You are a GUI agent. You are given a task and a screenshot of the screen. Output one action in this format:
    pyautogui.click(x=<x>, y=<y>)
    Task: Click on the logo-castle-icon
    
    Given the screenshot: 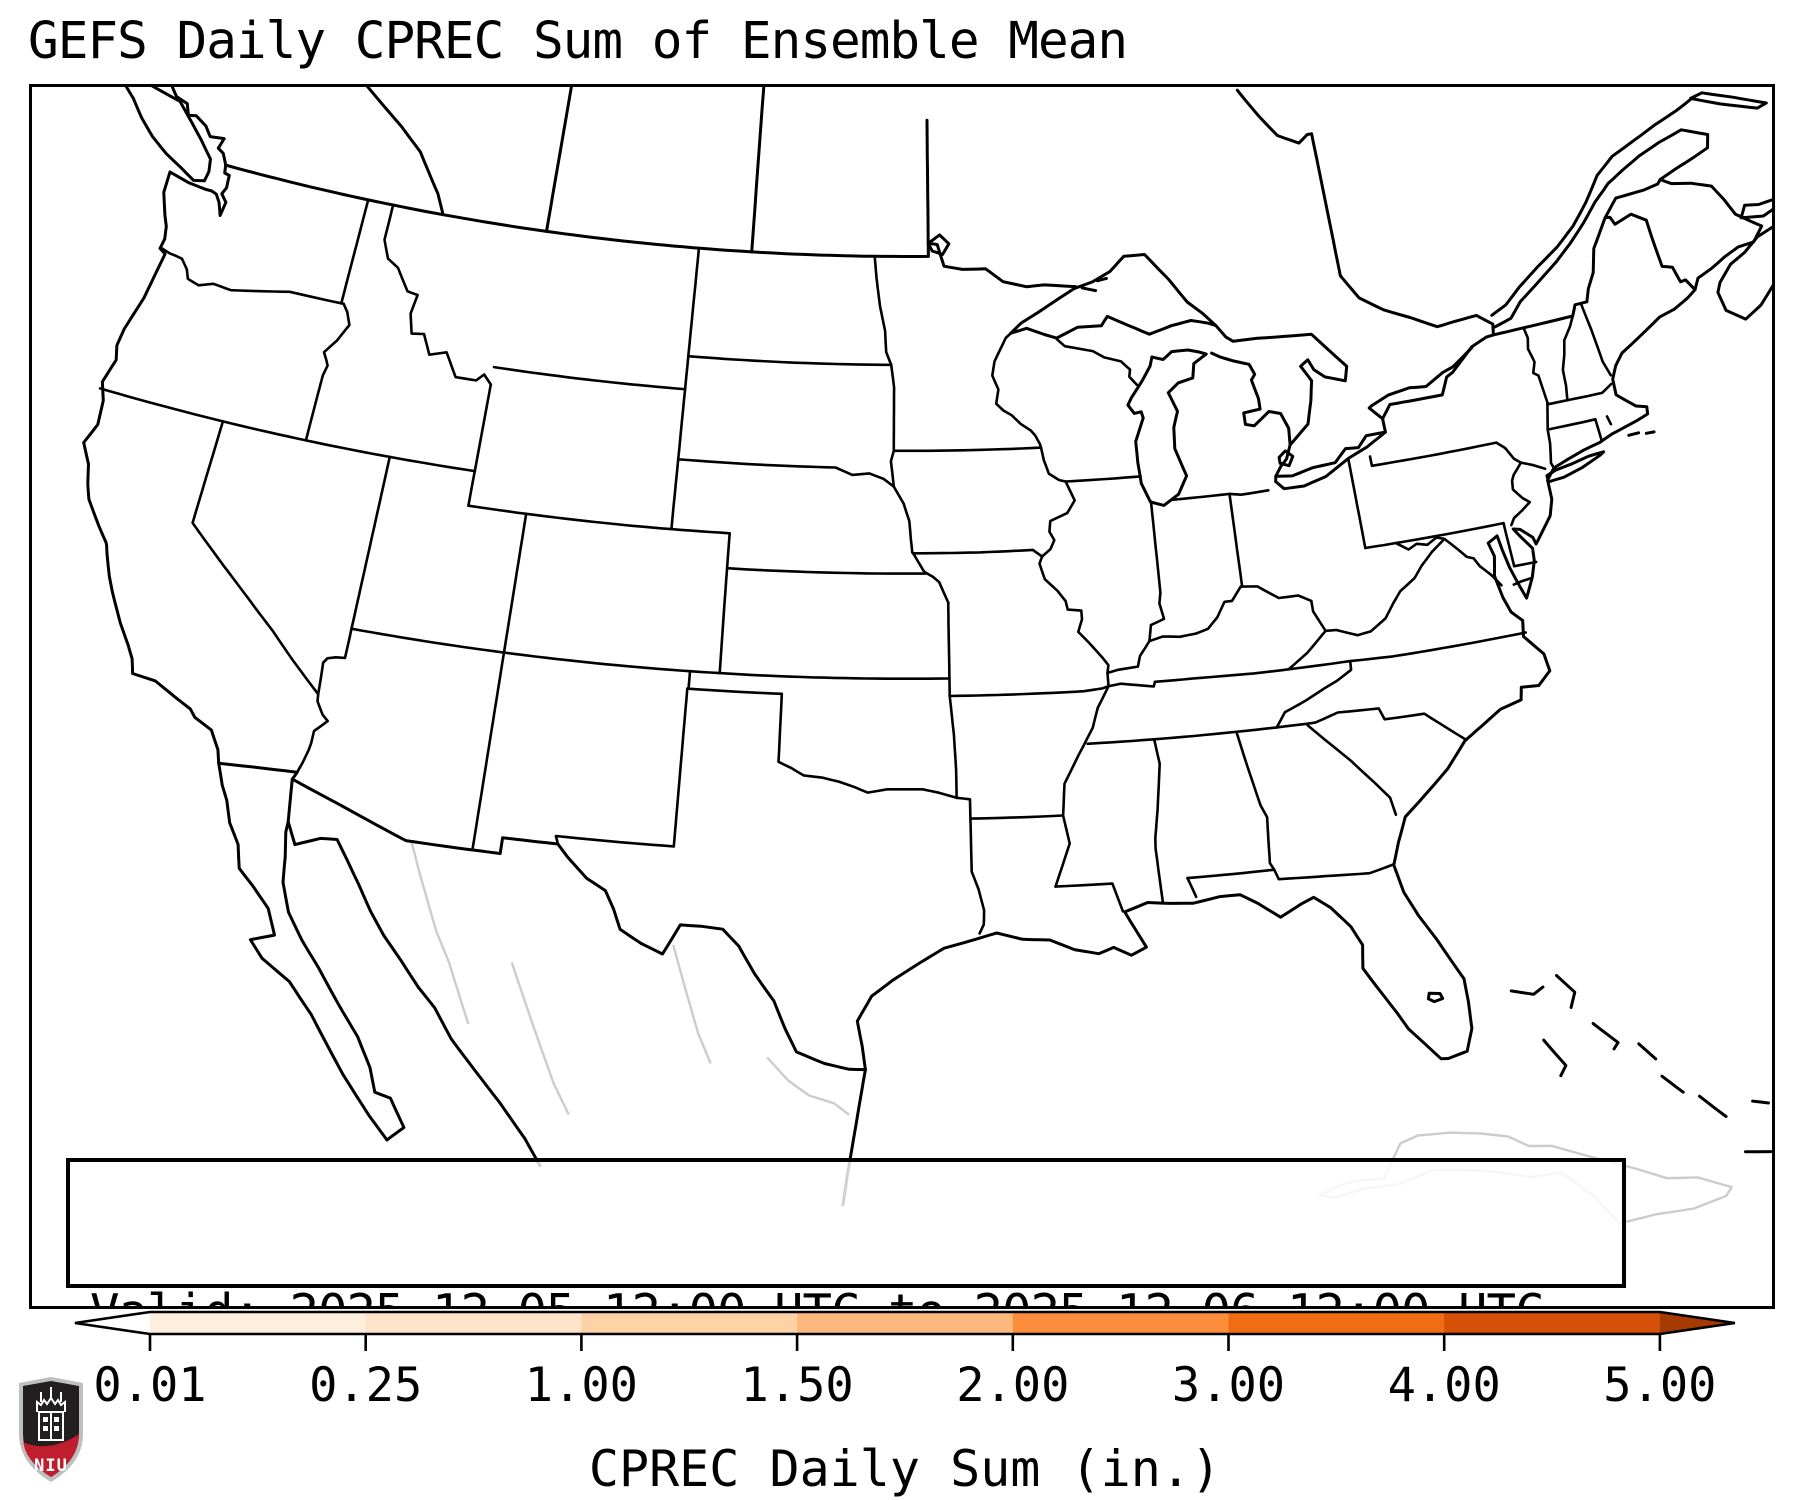 What is the action you would take?
    pyautogui.click(x=51, y=1414)
    